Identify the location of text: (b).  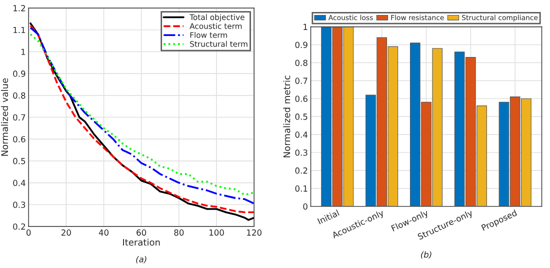
(426, 255).